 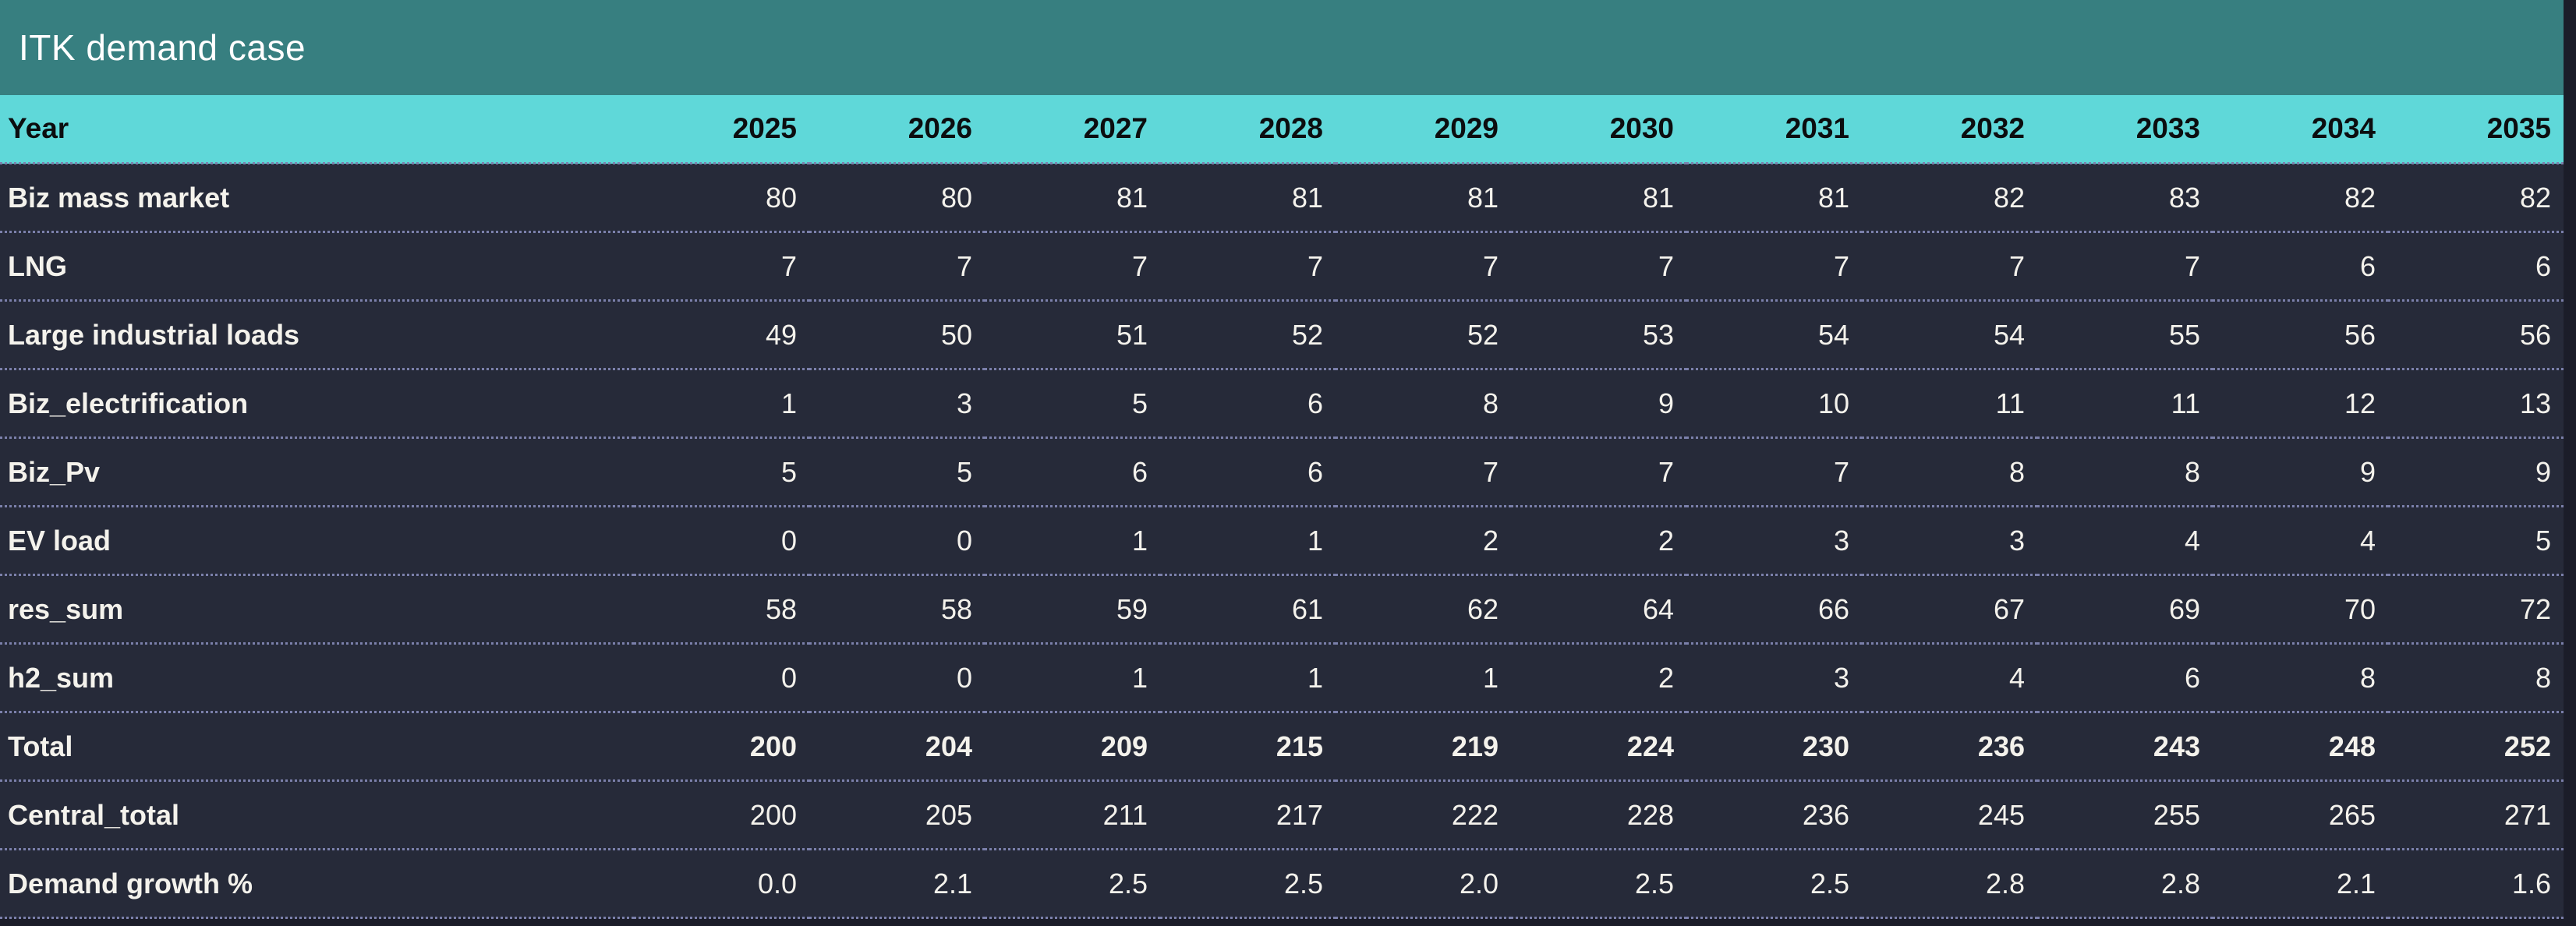 What do you see at coordinates (2300, 814) in the screenshot?
I see `value-cell: 265` at bounding box center [2300, 814].